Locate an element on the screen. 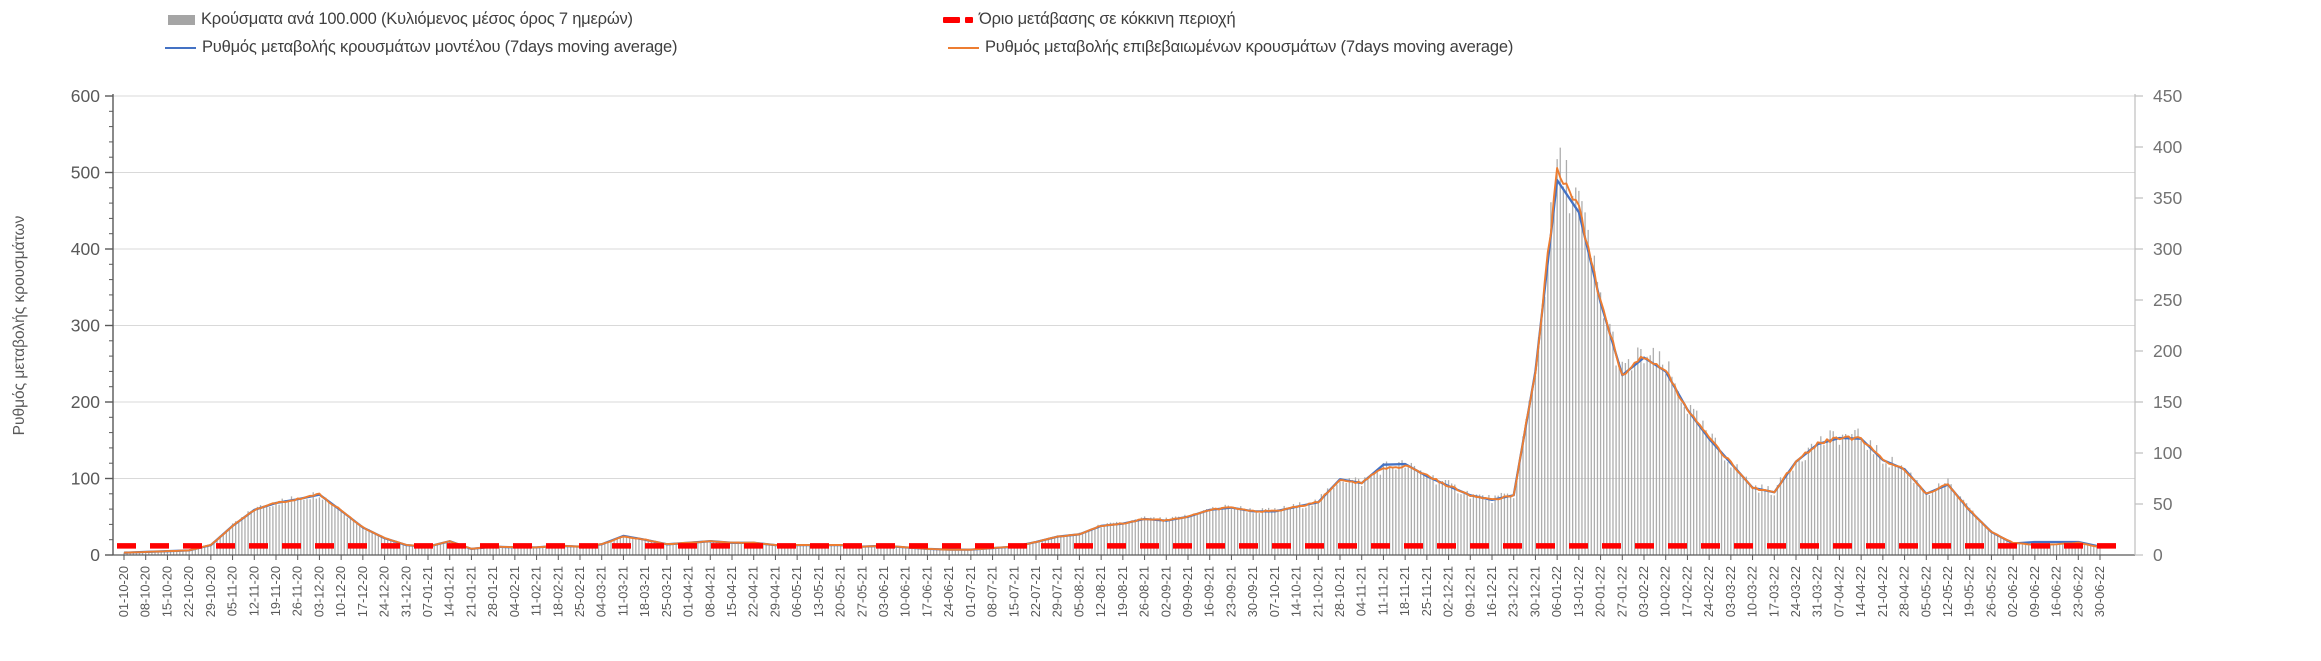 The image size is (2321, 661). svg-text: 0 is located at coordinates (95, 555).